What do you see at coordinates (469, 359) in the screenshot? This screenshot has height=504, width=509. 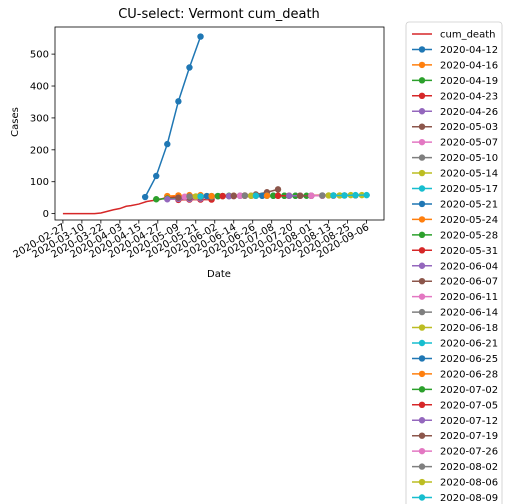 I see `legend-label: 2020-06-25` at bounding box center [469, 359].